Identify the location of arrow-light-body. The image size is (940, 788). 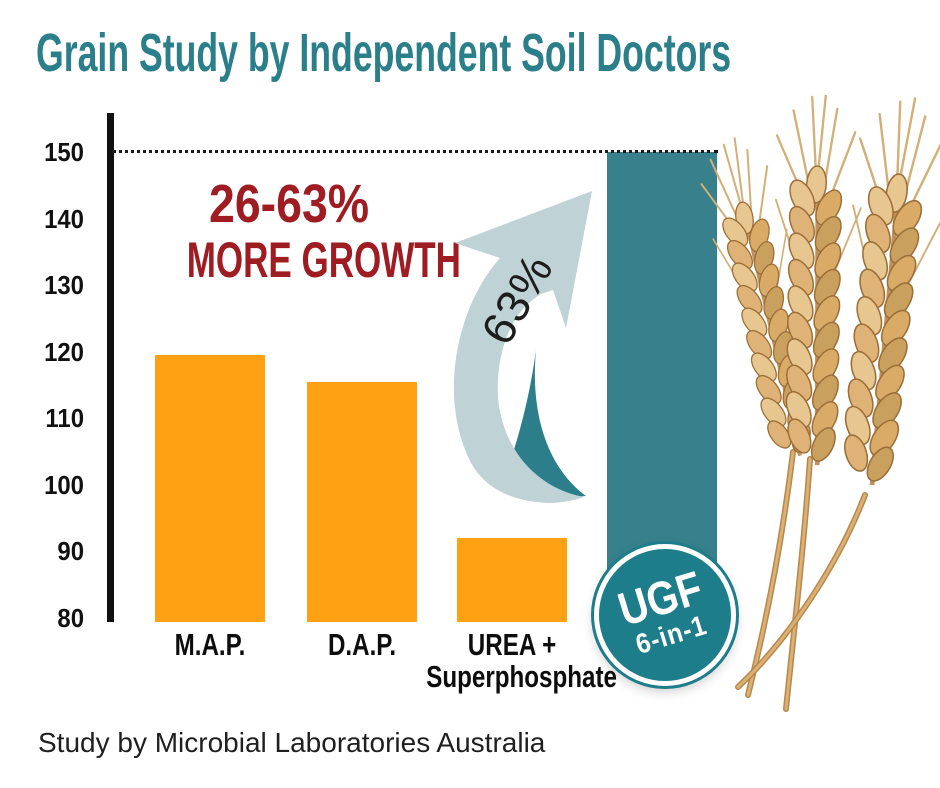
(522, 347).